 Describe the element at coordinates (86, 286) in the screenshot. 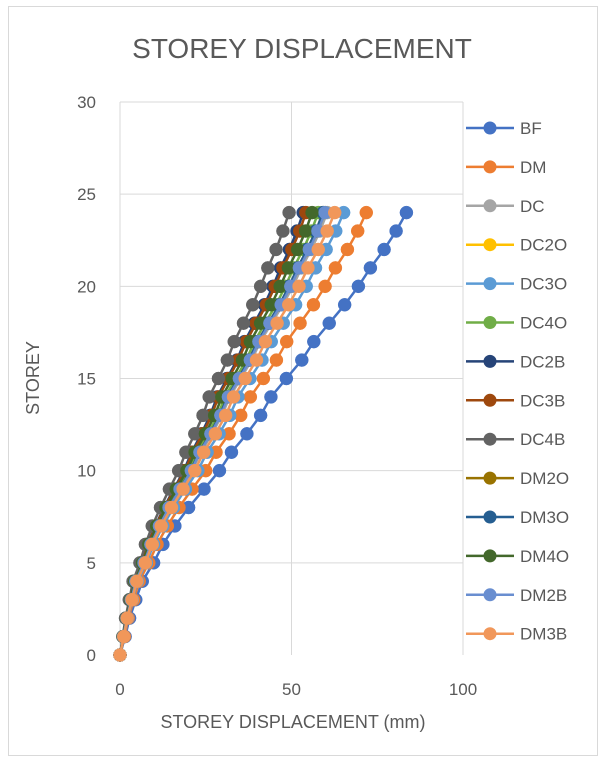

I see `y-tick-label: 20` at that location.